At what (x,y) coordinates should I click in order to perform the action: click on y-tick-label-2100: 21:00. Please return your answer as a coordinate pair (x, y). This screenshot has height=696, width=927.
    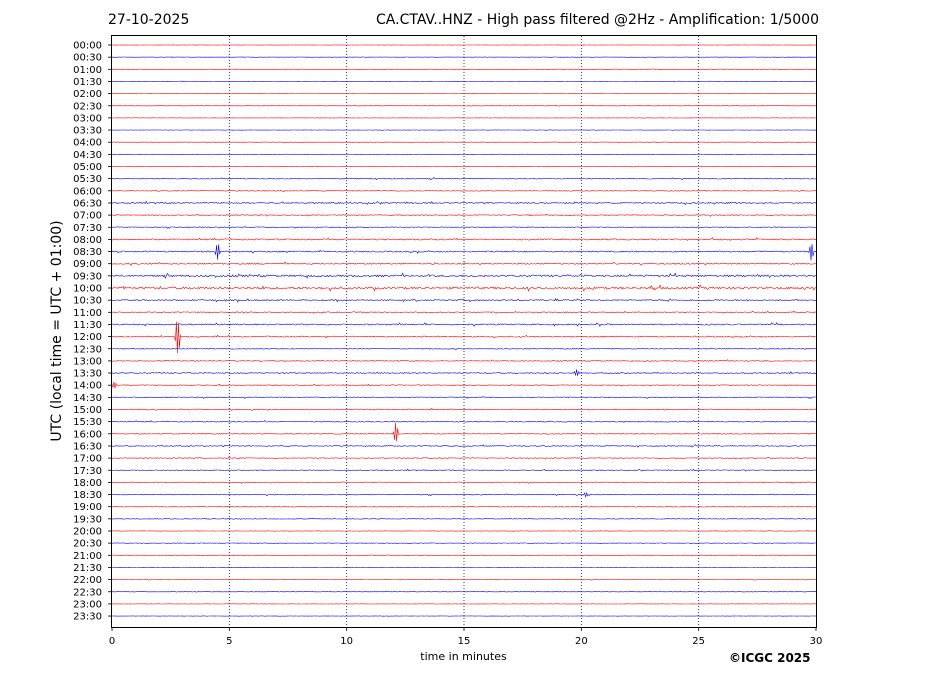
    Looking at the image, I should click on (87, 556).